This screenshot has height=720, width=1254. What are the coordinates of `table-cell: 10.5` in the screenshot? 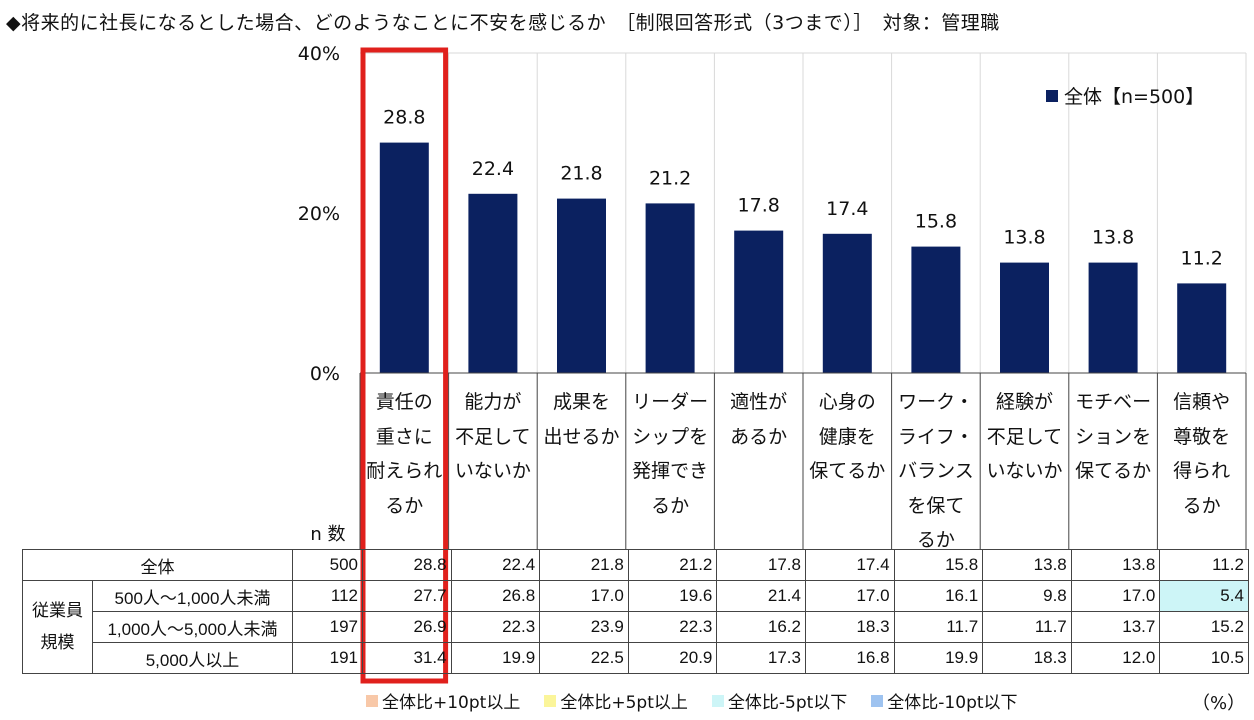 It's located at (1204, 658).